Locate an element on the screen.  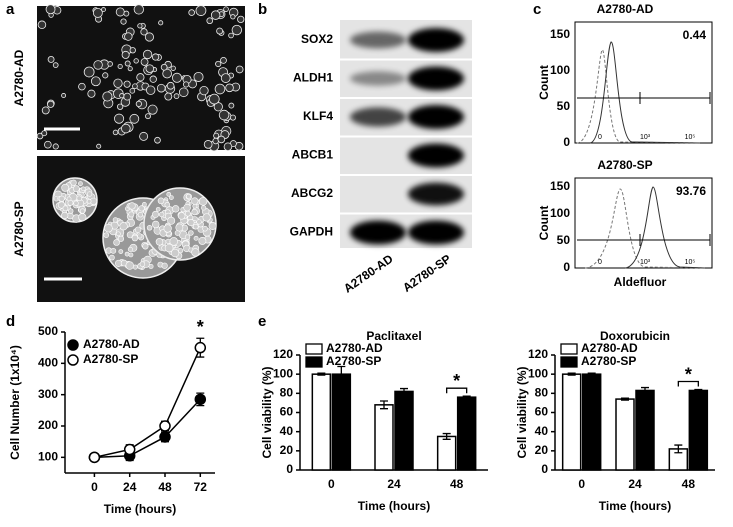
bracket is located at coordinates (457, 390).